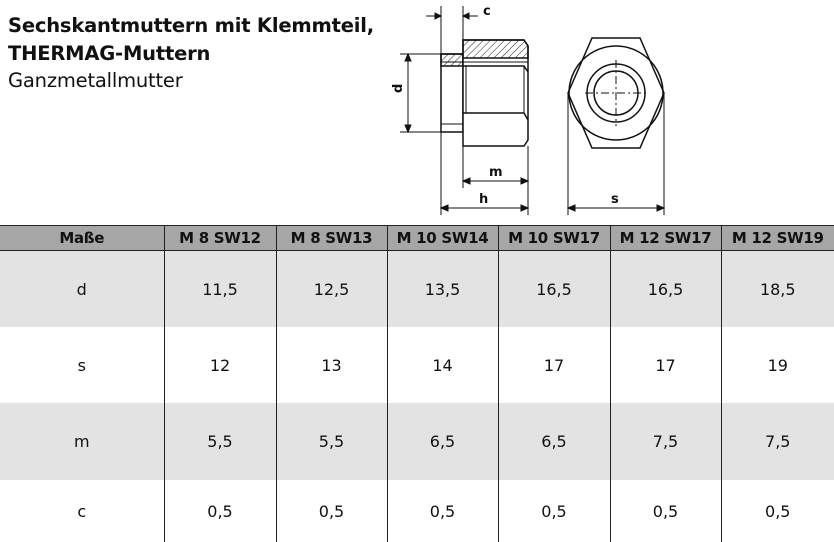 The width and height of the screenshot is (834, 542). I want to click on table-cell: 18,5, so click(777, 288).